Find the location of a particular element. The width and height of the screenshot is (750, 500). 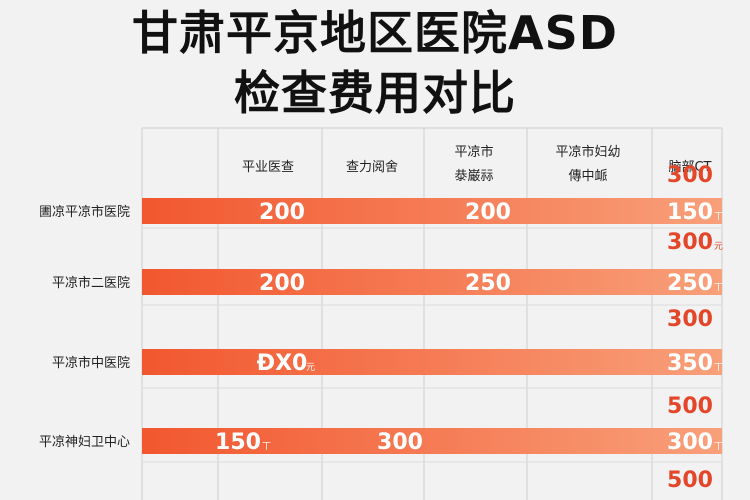

chart-title-line1: 甘肃平京地区医院ASD is located at coordinates (375, 33).